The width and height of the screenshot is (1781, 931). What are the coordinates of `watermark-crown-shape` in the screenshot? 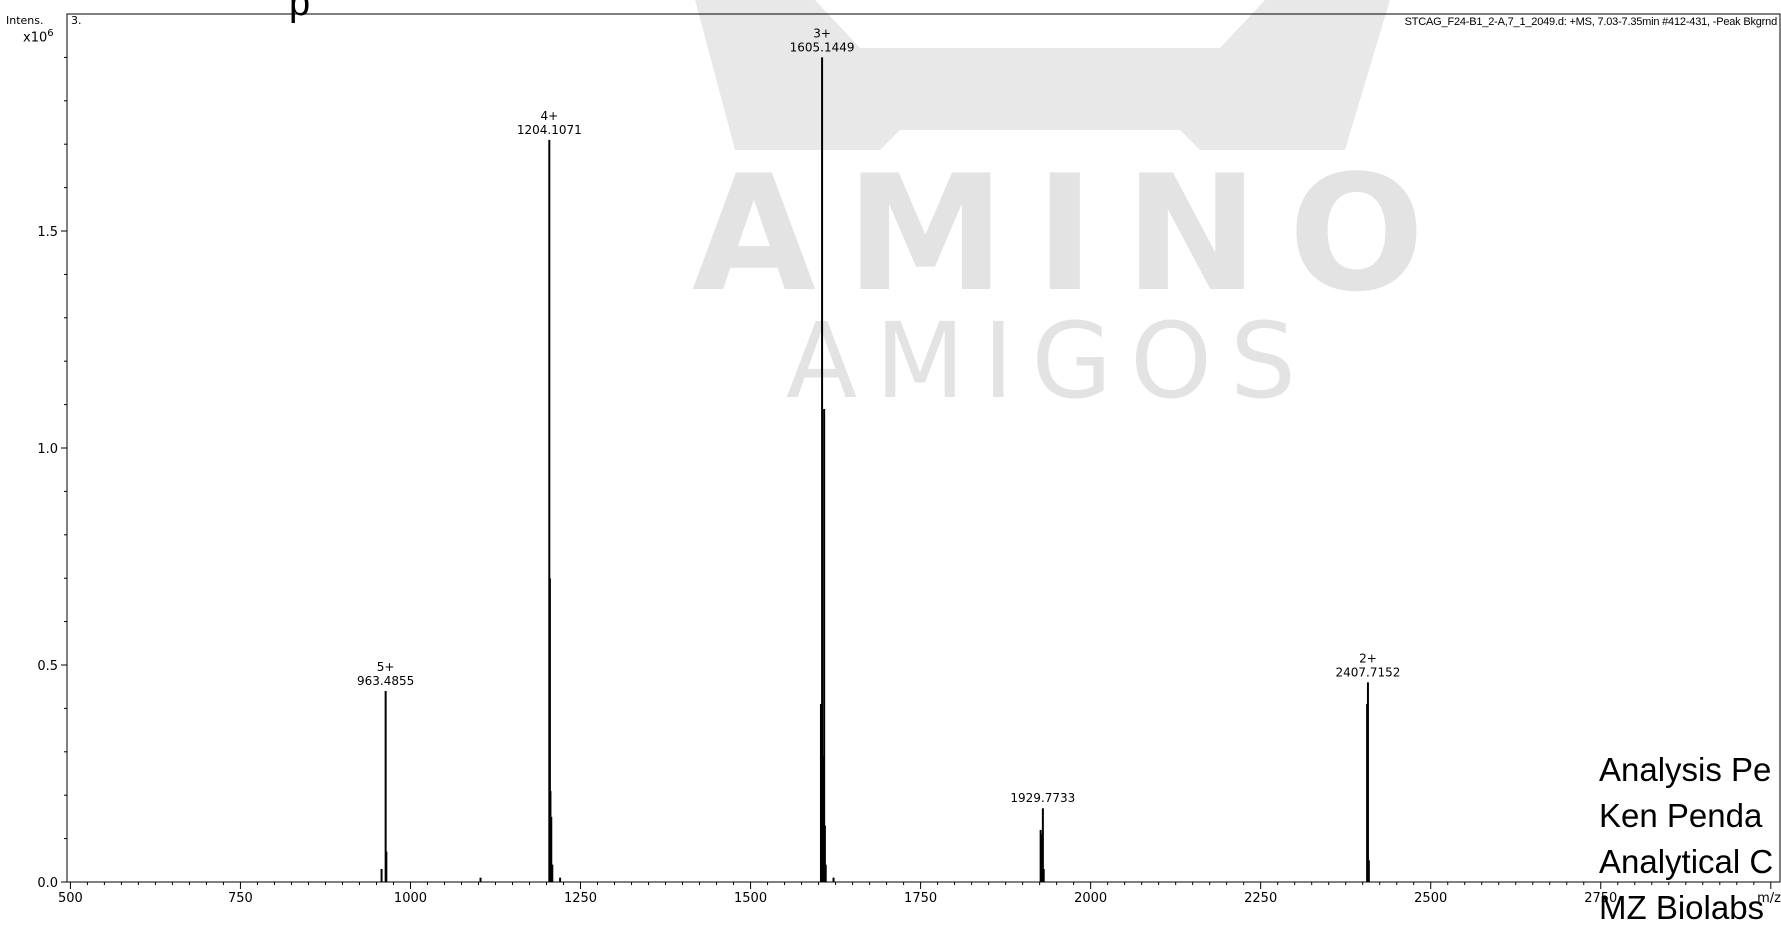 It's located at (1042, 75).